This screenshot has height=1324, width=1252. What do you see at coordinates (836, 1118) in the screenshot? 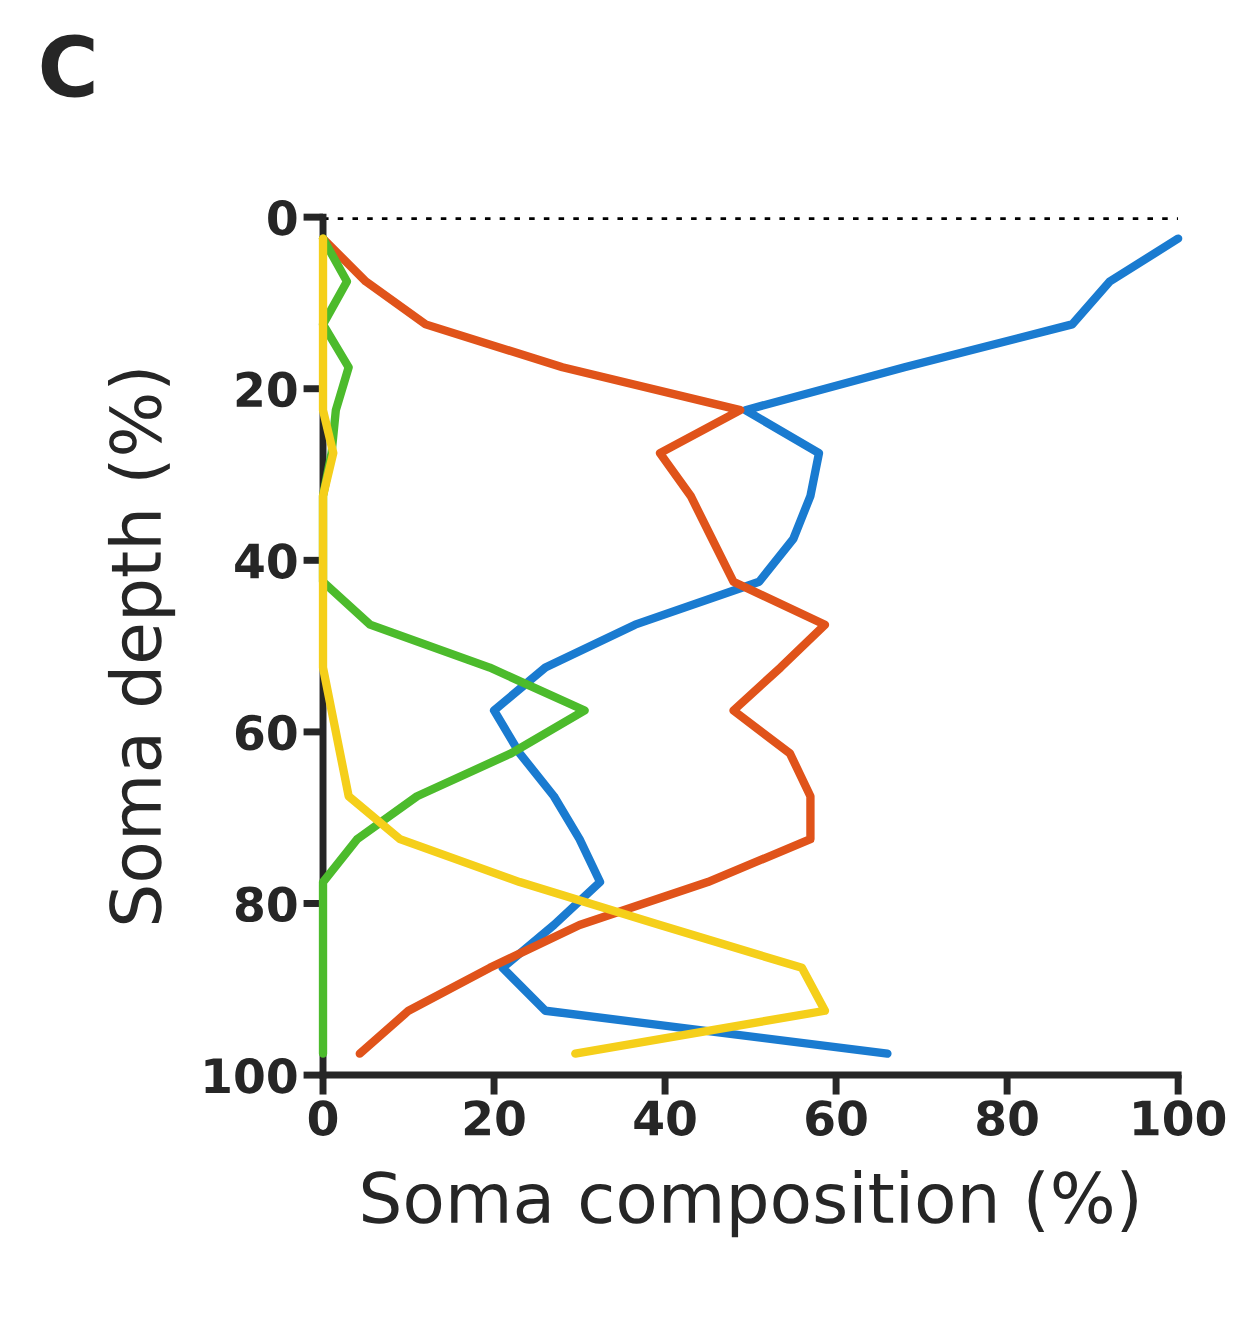
I see `x-tick-label: 60` at bounding box center [836, 1118].